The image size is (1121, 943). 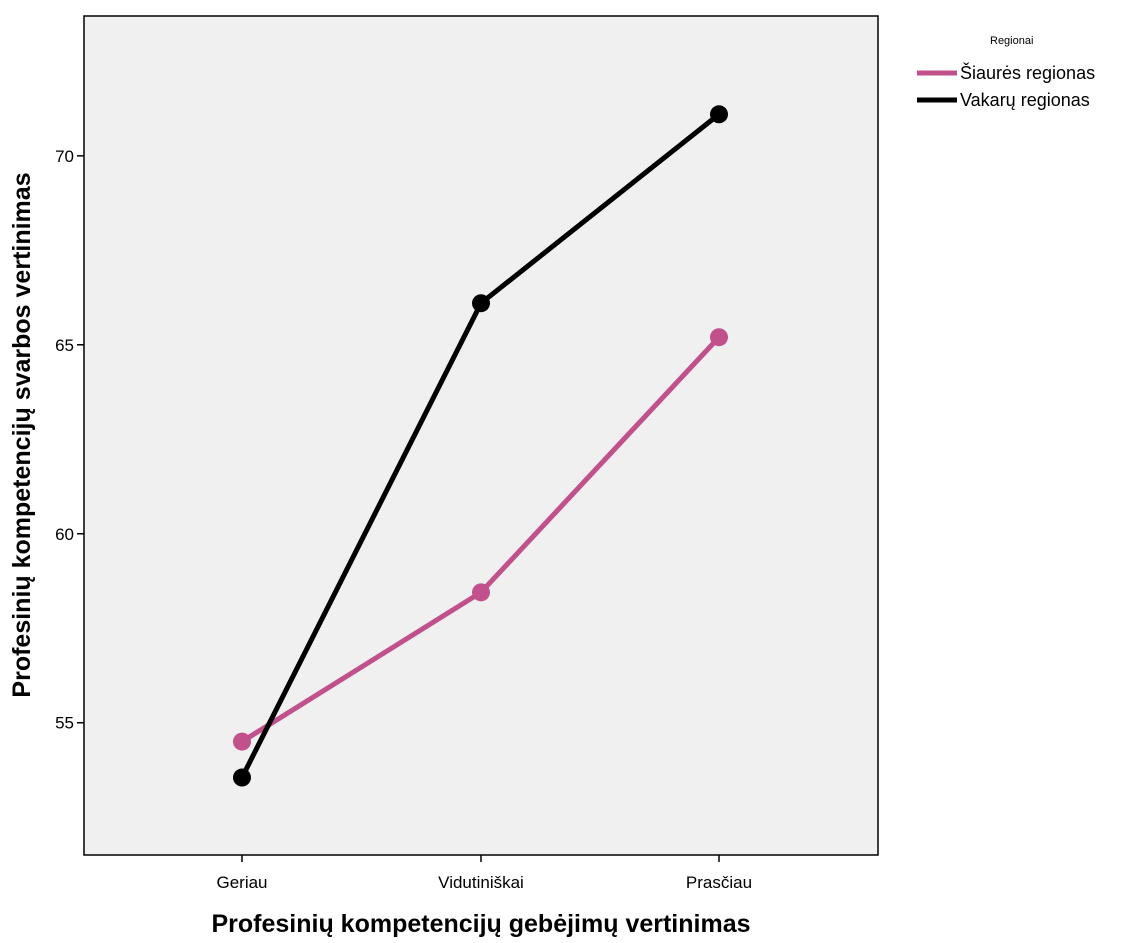 I want to click on legend: Regionai Šiaurės regionas Vakarų regionas, so click(x=1006, y=72).